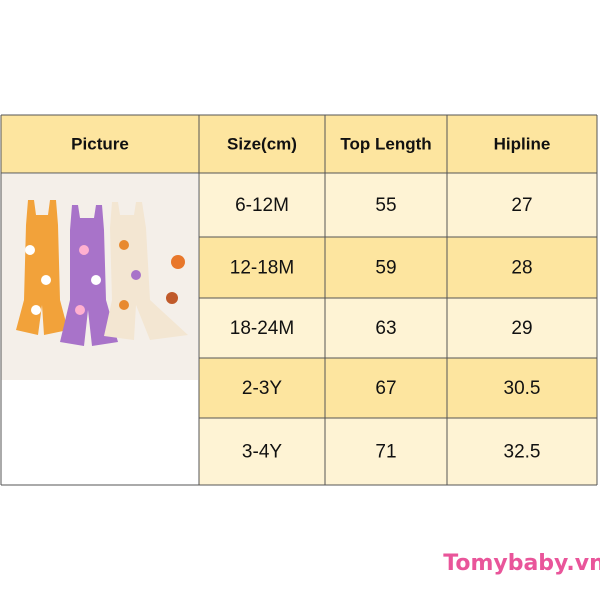 This screenshot has width=600, height=600. I want to click on table-cell: 28, so click(521, 268).